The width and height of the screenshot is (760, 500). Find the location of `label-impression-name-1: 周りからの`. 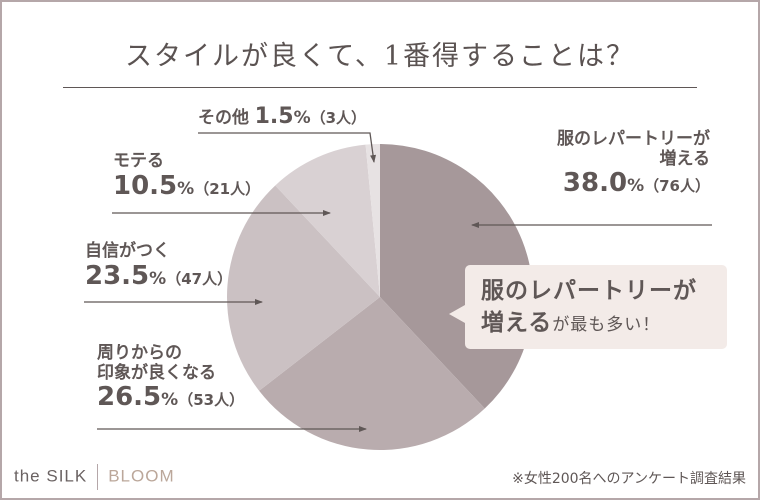

label-impression-name-1: 周りからの is located at coordinates (139, 353).